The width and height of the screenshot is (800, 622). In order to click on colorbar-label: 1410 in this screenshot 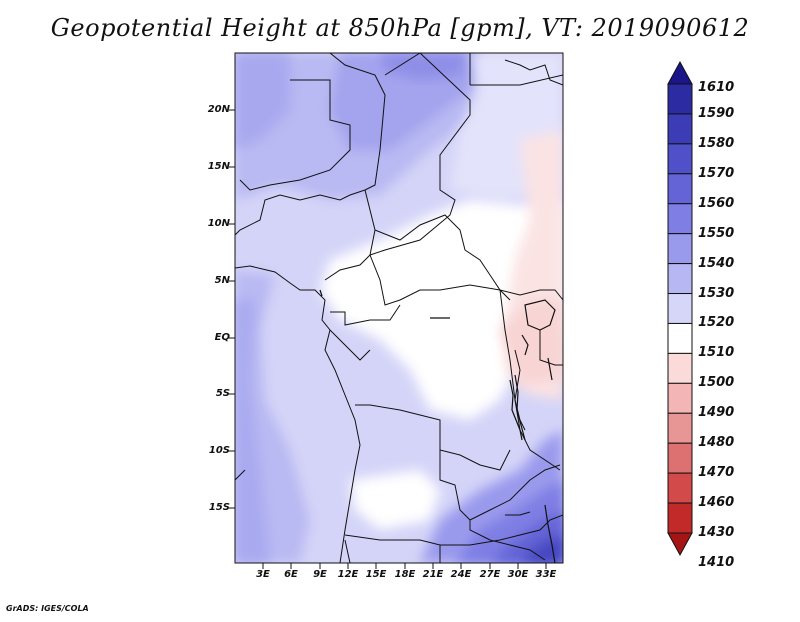, I will do `click(716, 562)`.